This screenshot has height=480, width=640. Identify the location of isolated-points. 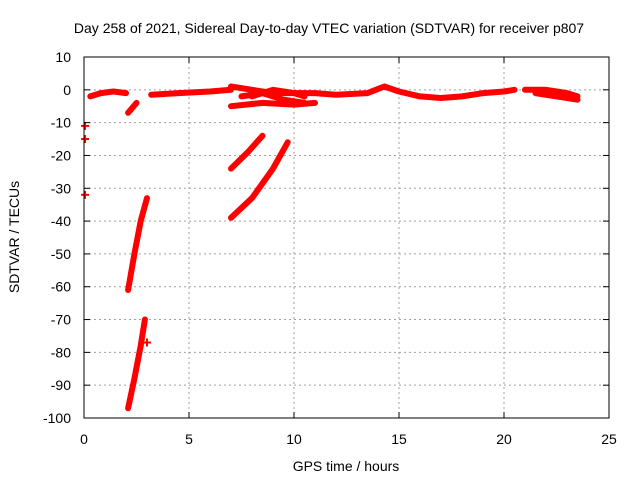
(116, 234).